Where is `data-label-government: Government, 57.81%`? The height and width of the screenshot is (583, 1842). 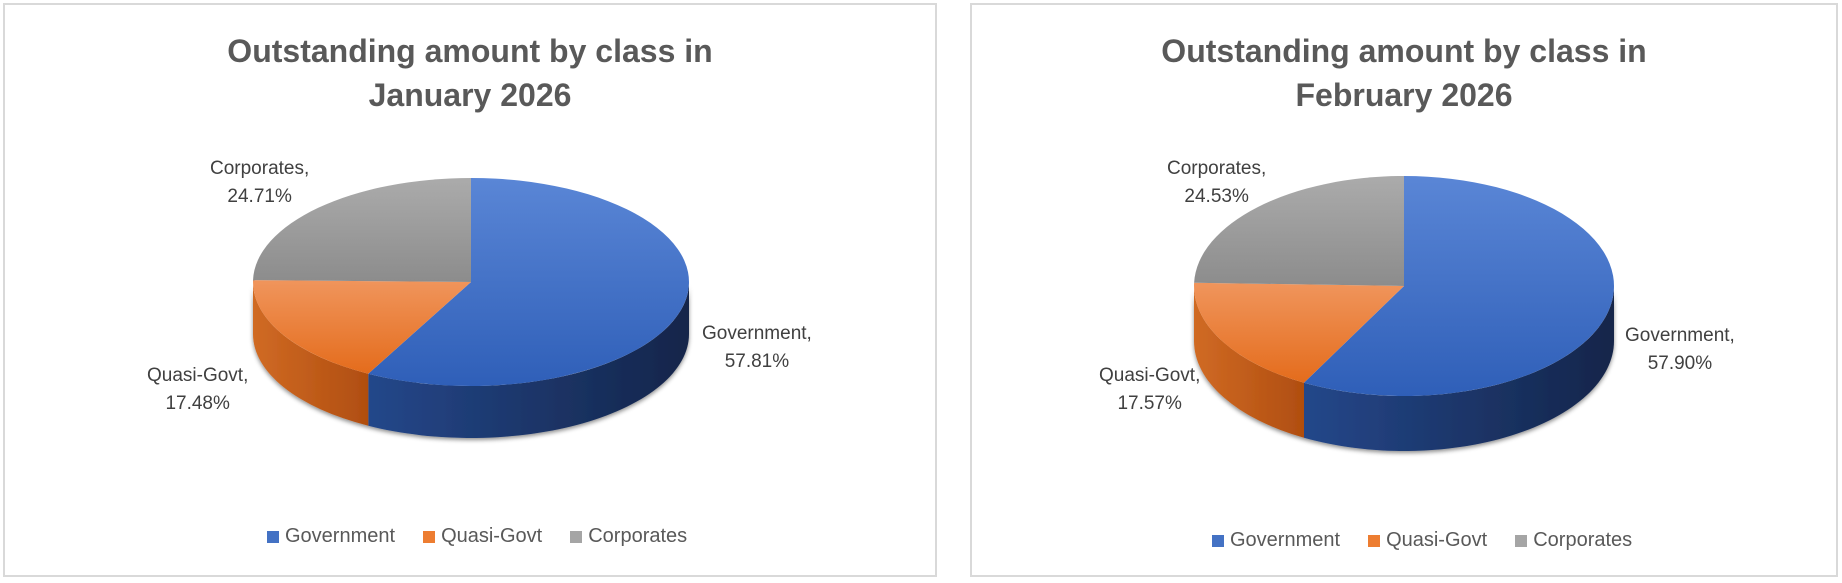 data-label-government: Government, 57.81% is located at coordinates (757, 348).